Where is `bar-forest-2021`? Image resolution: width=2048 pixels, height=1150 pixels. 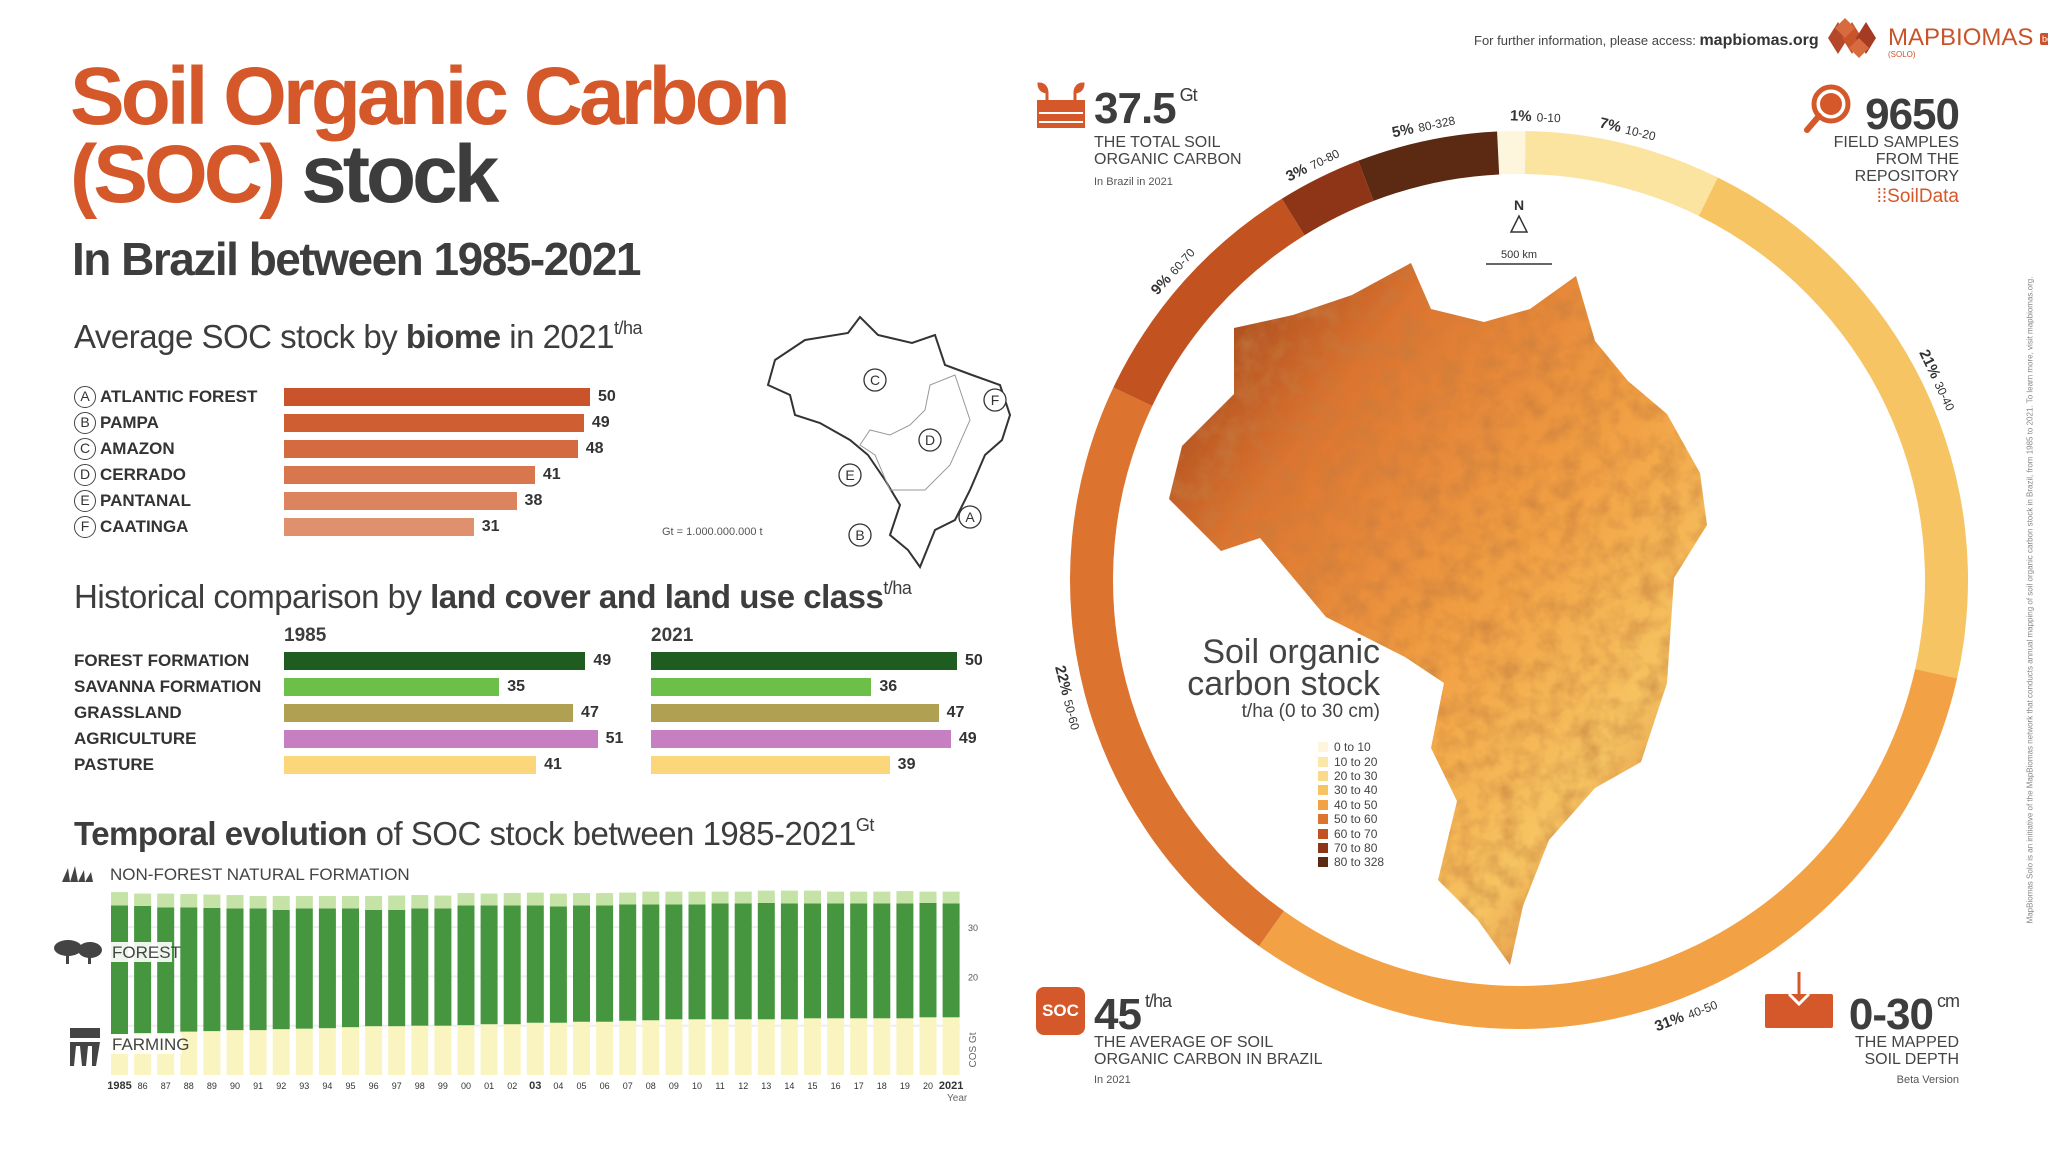 bar-forest-2021 is located at coordinates (951, 960).